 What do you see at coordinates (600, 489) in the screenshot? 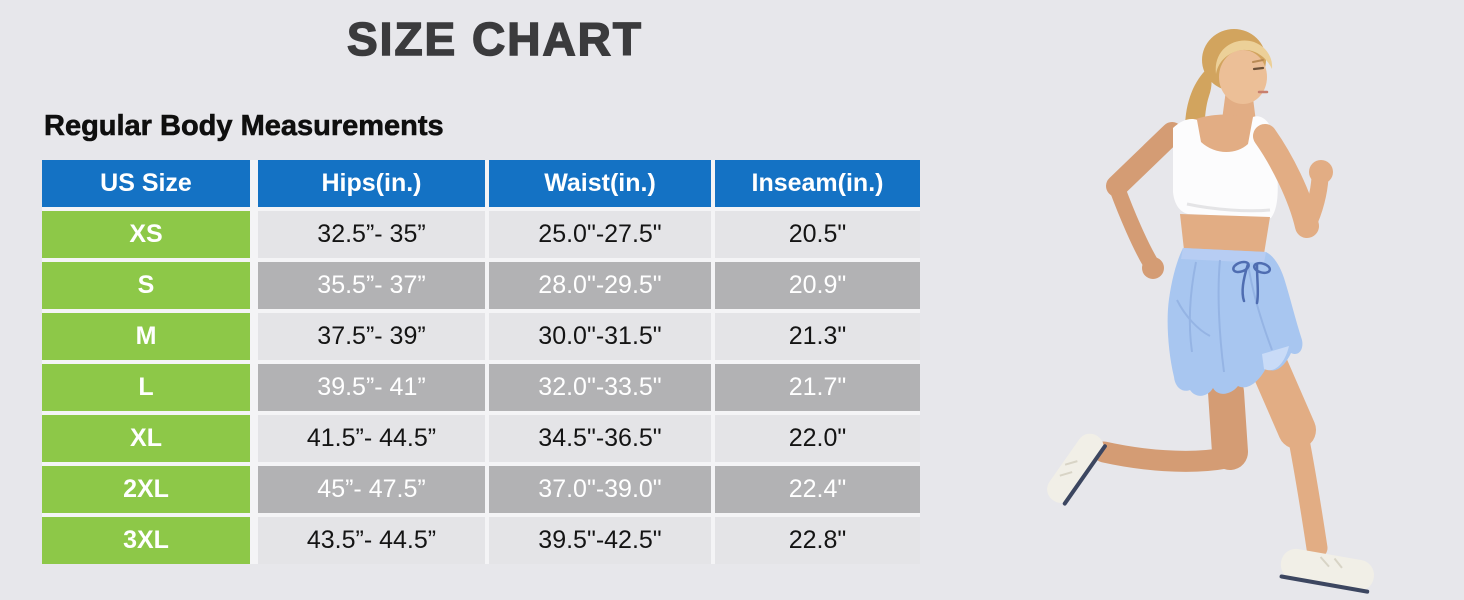
I see `waist-cell: 37.0"-39.0"` at bounding box center [600, 489].